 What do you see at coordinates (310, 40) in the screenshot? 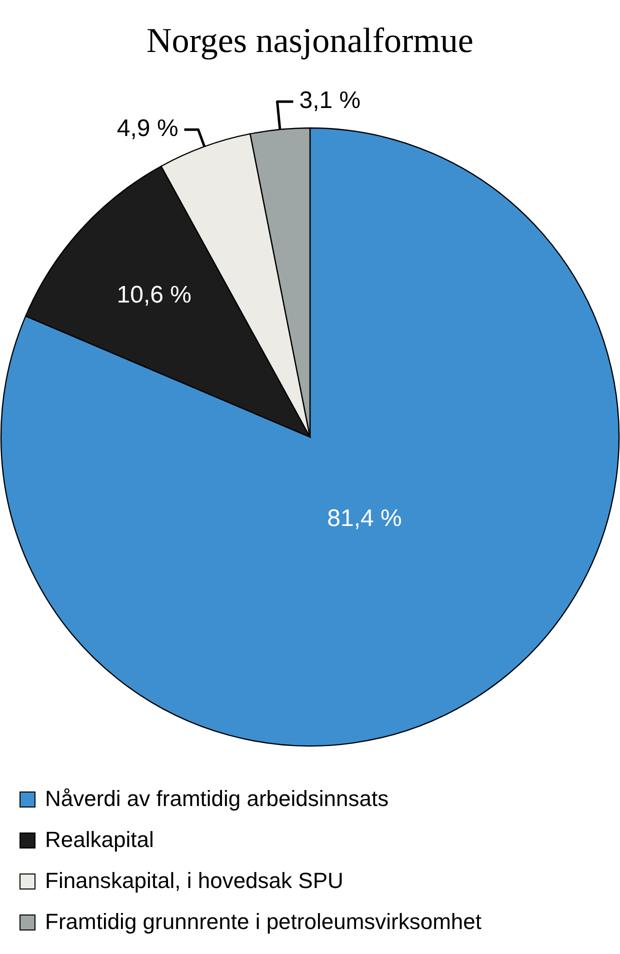
I see `chart-title: Norges nasjonalformue` at bounding box center [310, 40].